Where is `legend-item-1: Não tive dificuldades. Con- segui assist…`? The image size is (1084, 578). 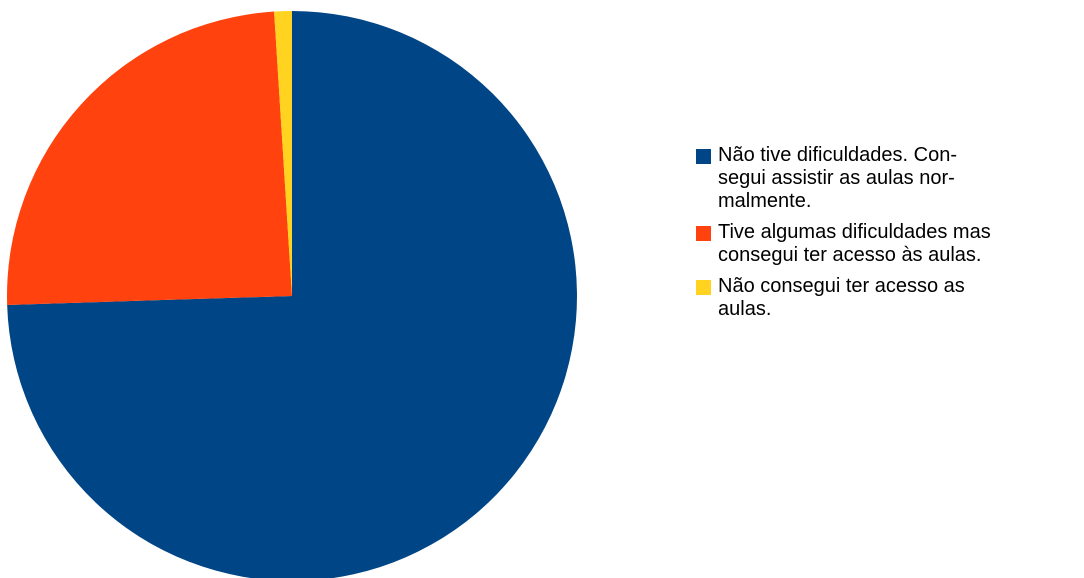 legend-item-1: Não tive dificuldades. Con- segui assist… is located at coordinates (888, 178).